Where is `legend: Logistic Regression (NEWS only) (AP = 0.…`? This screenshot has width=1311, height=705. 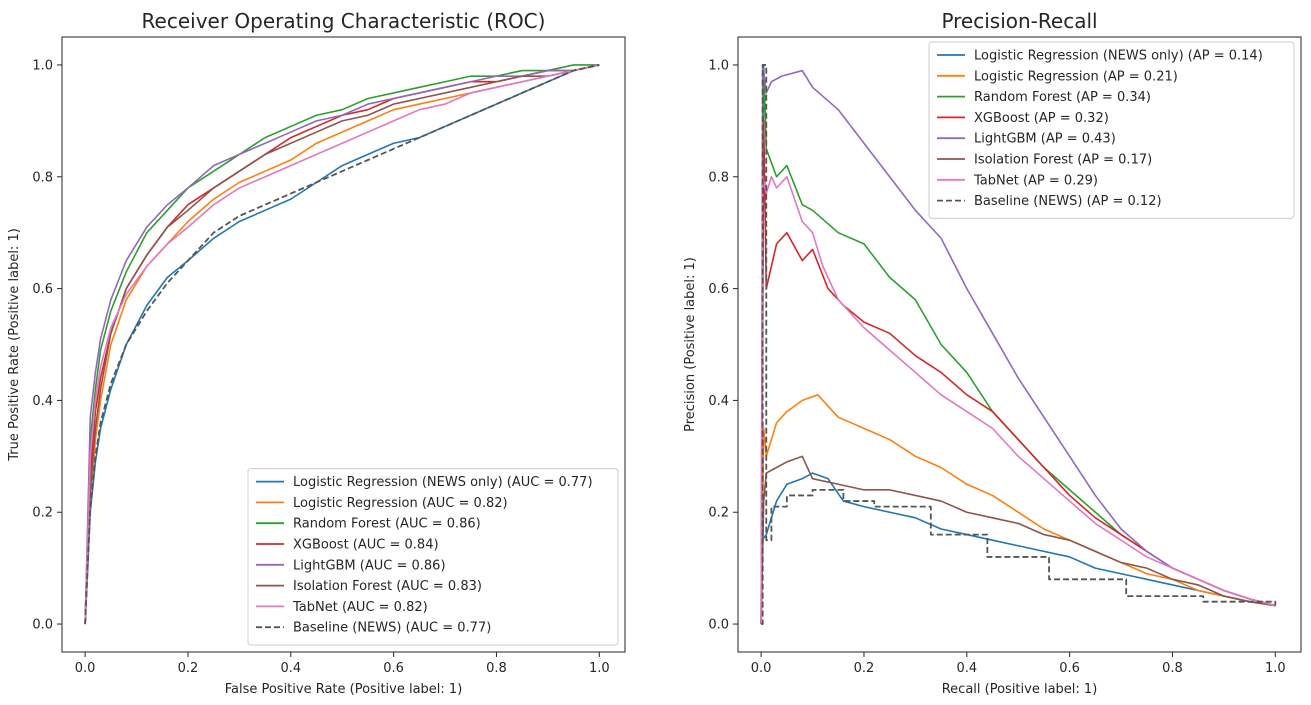
legend: Logistic Regression (NEWS only) (AP = 0.… is located at coordinates (1111, 130).